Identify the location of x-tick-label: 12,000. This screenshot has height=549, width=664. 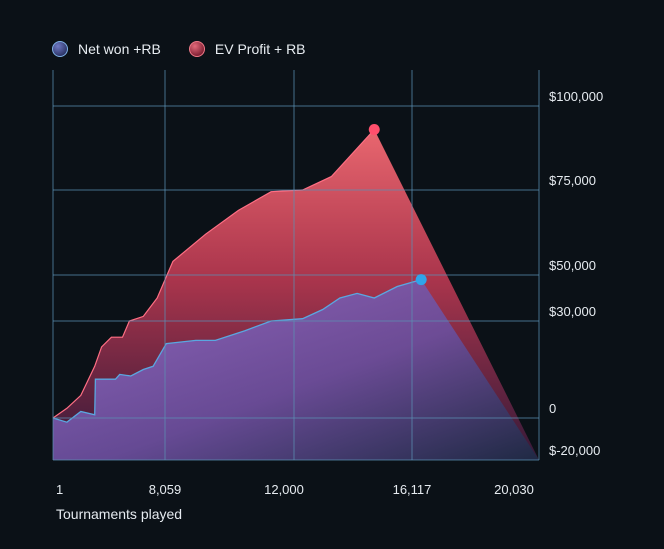
(284, 489).